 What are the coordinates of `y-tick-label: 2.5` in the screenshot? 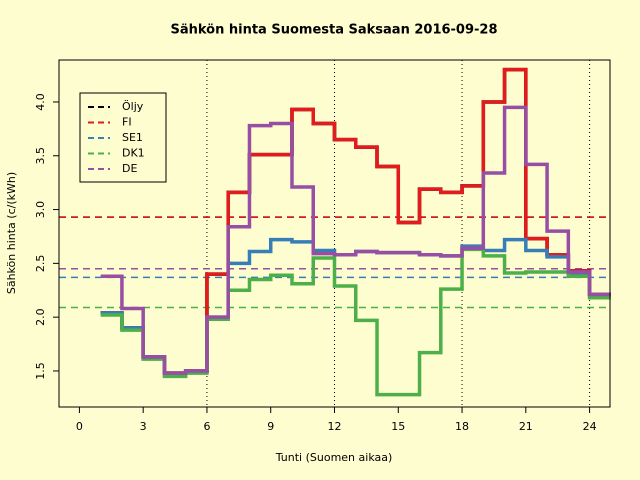 It's located at (40, 264).